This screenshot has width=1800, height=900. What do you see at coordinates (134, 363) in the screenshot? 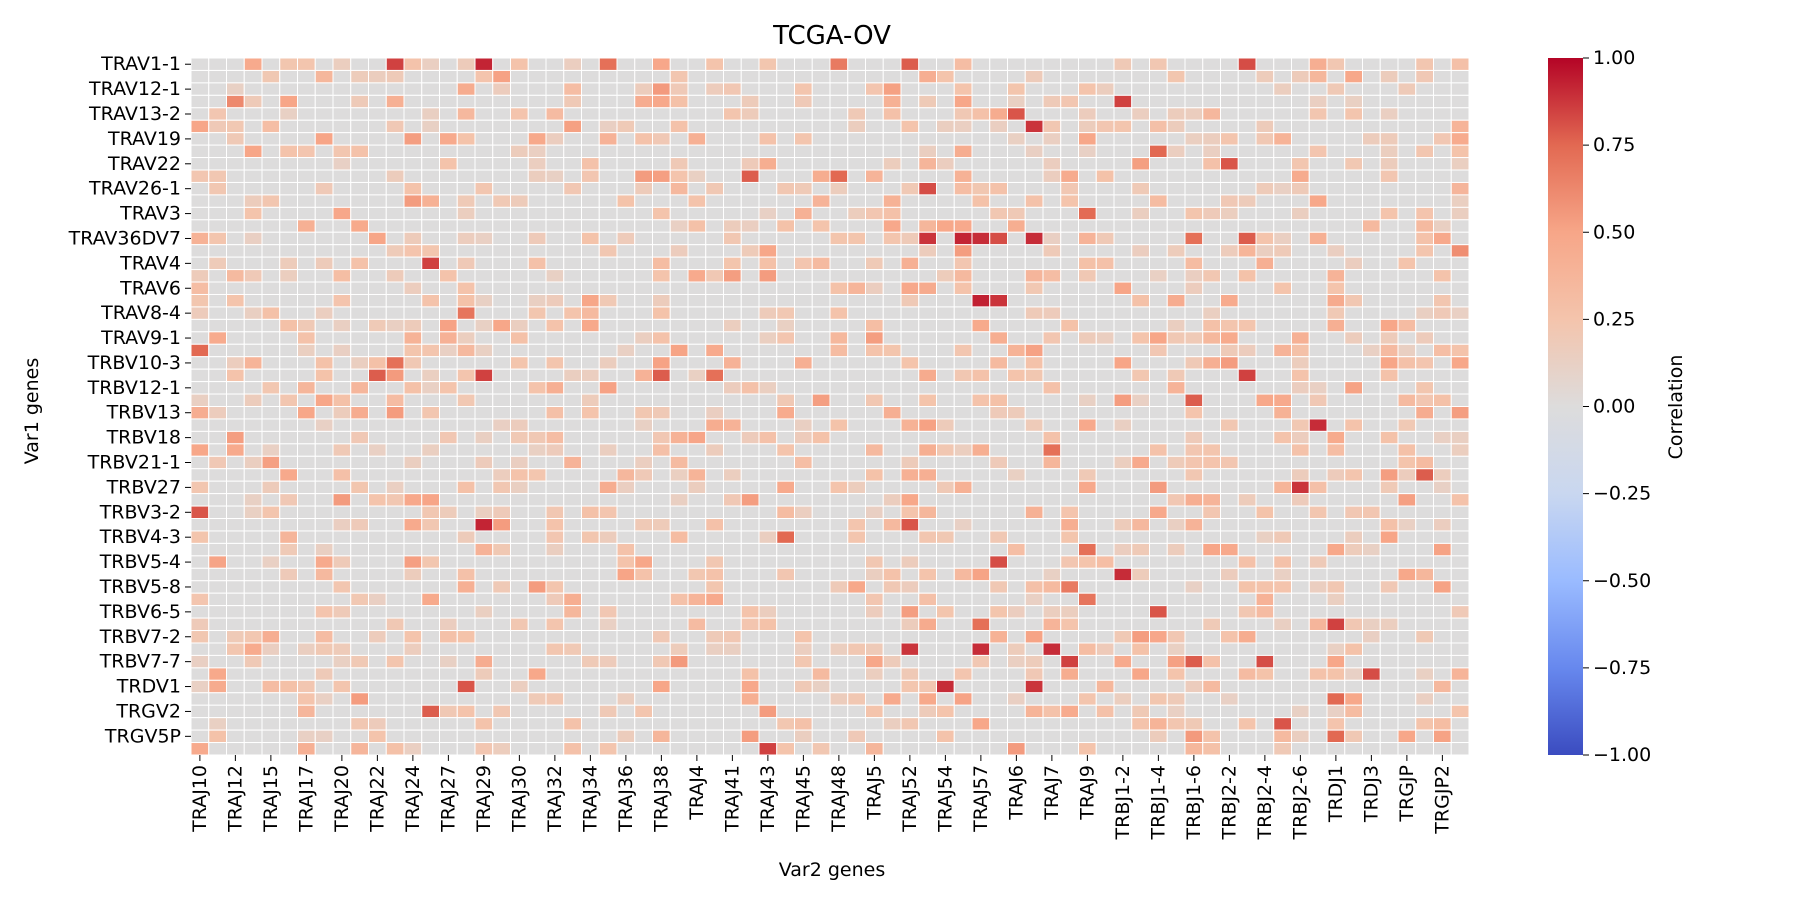
I see `y-tick-label: TRBV10-3` at bounding box center [134, 363].